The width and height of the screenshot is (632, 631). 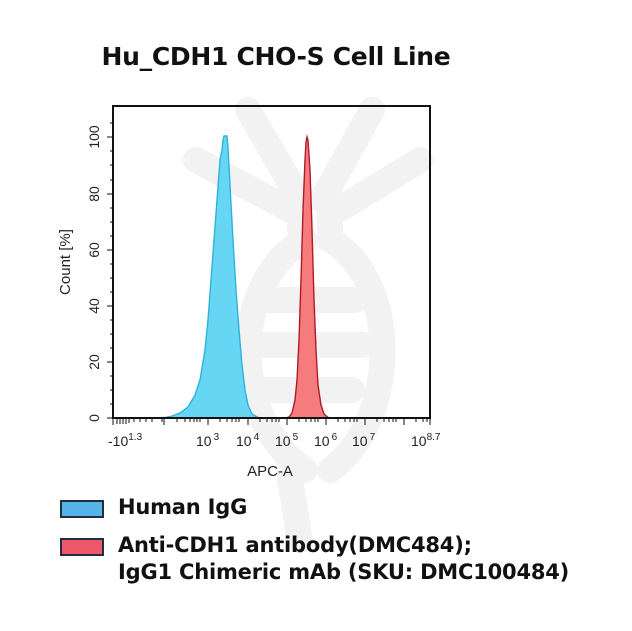 What do you see at coordinates (271, 421) in the screenshot?
I see `x-axis` at bounding box center [271, 421].